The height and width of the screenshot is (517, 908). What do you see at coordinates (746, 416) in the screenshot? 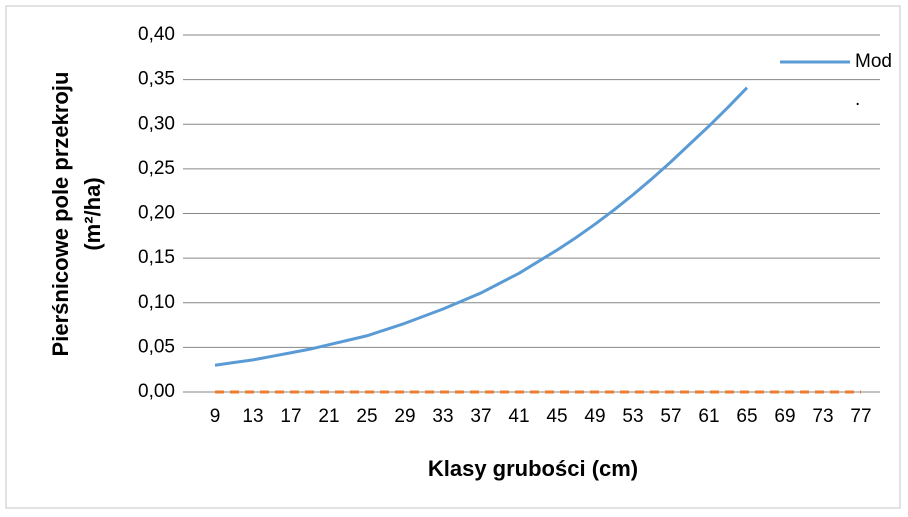
I see `x-tick-label: 65` at bounding box center [746, 416].